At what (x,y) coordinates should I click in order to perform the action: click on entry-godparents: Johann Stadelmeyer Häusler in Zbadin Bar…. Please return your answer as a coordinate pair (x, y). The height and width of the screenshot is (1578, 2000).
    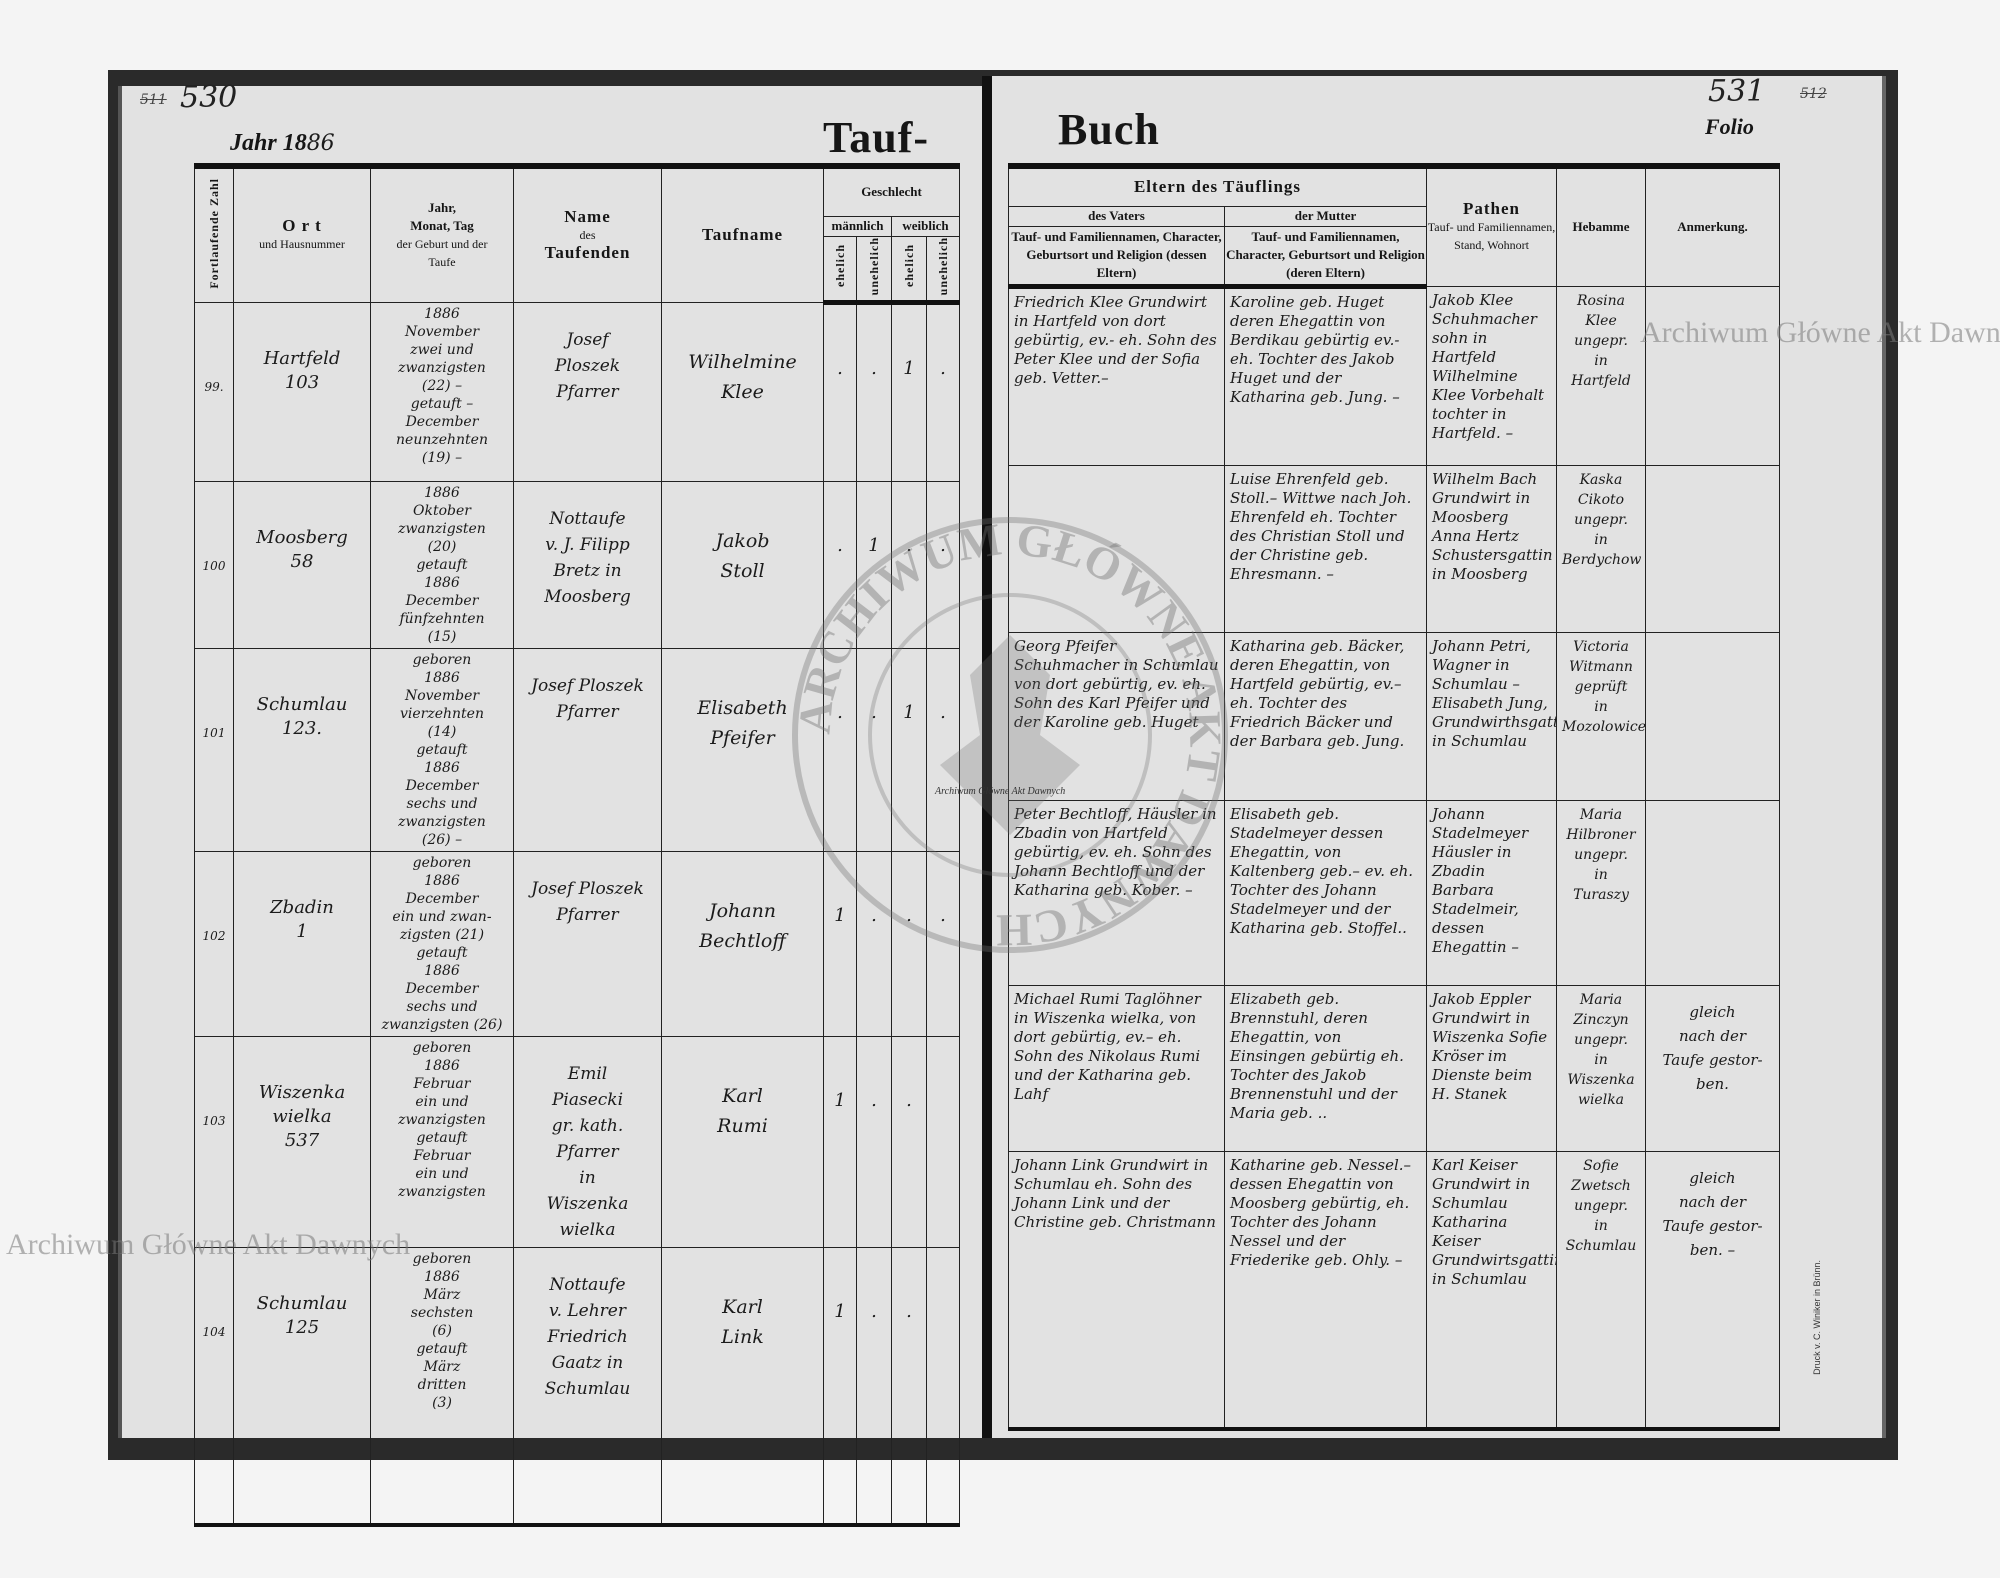
    Looking at the image, I should click on (1491, 892).